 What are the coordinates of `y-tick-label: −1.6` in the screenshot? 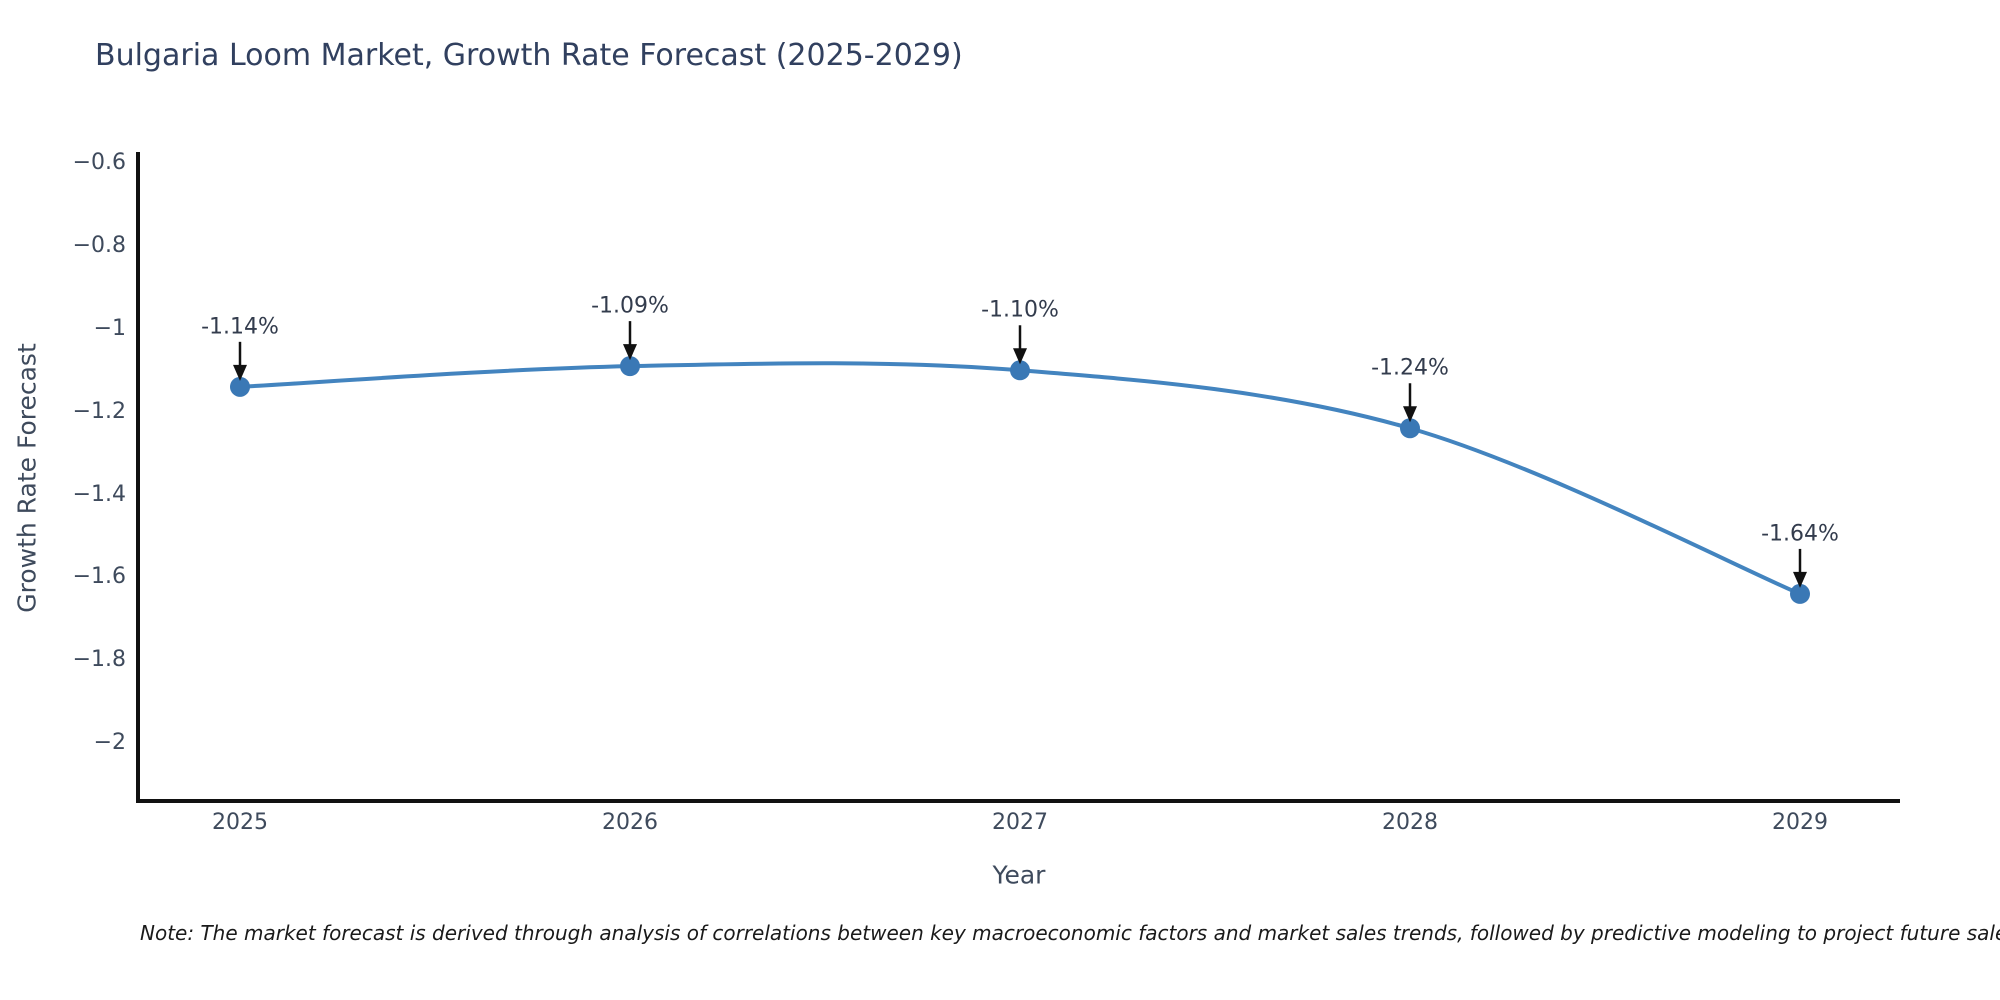 It's located at (99, 577).